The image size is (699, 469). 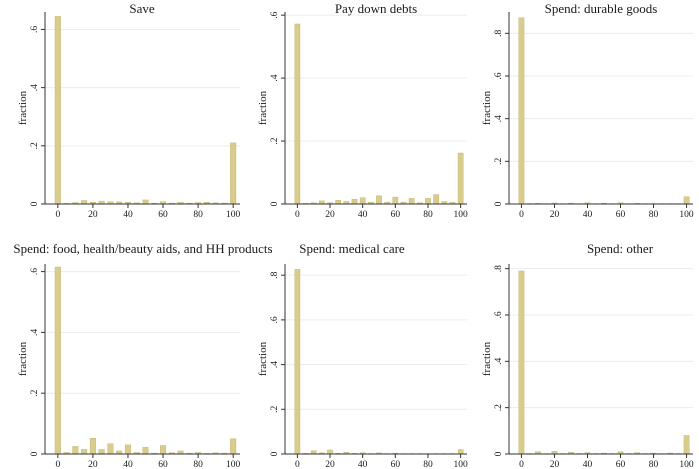 What do you see at coordinates (142, 8) in the screenshot?
I see `chart-title: Save` at bounding box center [142, 8].